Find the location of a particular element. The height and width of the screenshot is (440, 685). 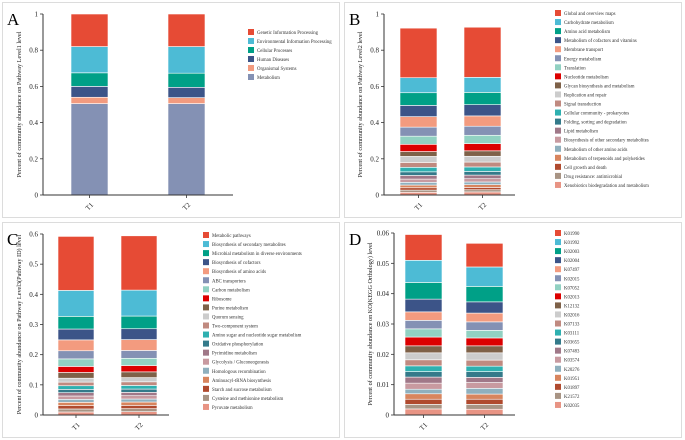

legend-label: Metabolism of cofactors and vitamins is located at coordinates (600, 41).